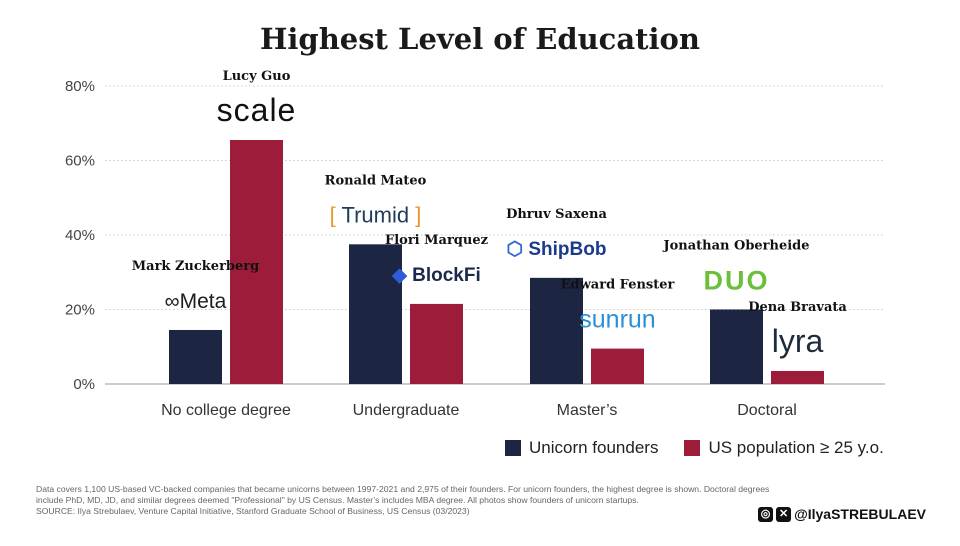 Image resolution: width=960 pixels, height=546 pixels. Describe the element at coordinates (557, 249) in the screenshot. I see `shipbob-logo: ⬡ ShipBob` at that location.